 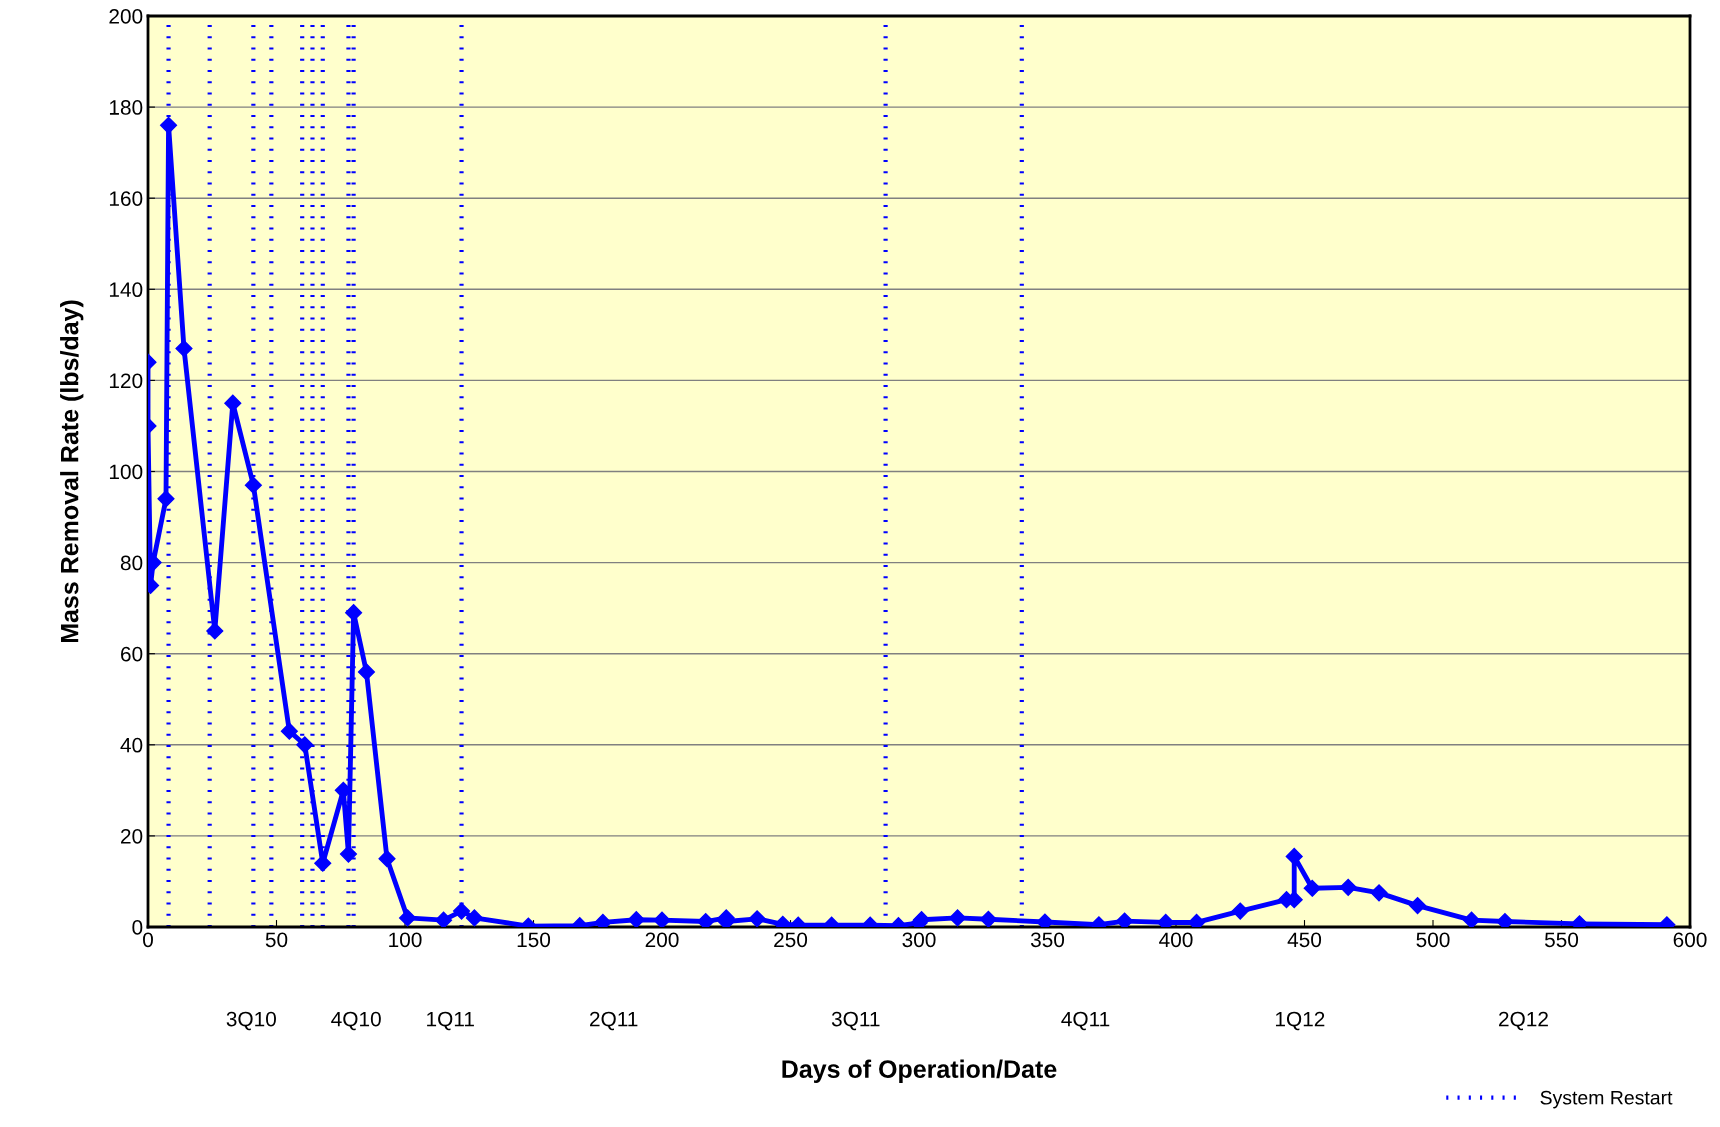 What do you see at coordinates (1606, 1099) in the screenshot?
I see `legend-label: System Restart` at bounding box center [1606, 1099].